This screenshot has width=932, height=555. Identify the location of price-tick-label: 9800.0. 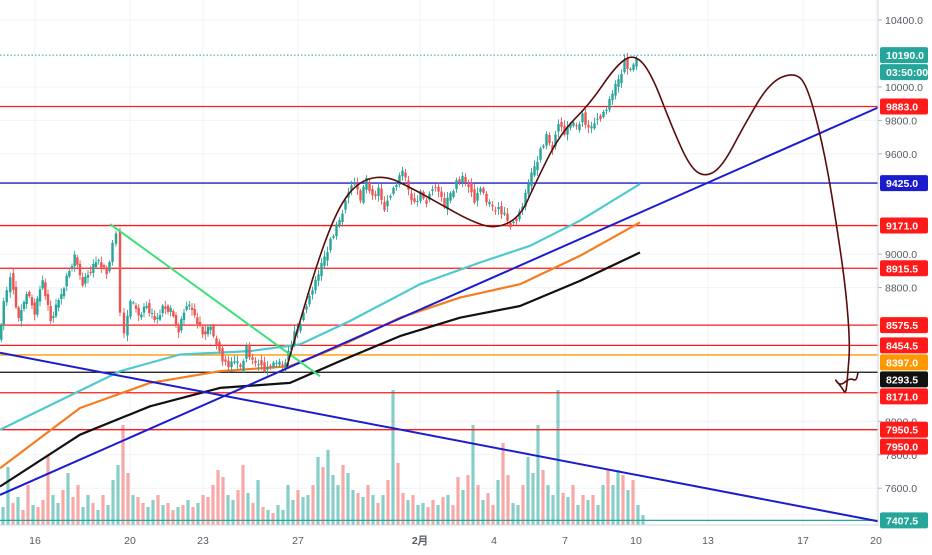
(901, 121).